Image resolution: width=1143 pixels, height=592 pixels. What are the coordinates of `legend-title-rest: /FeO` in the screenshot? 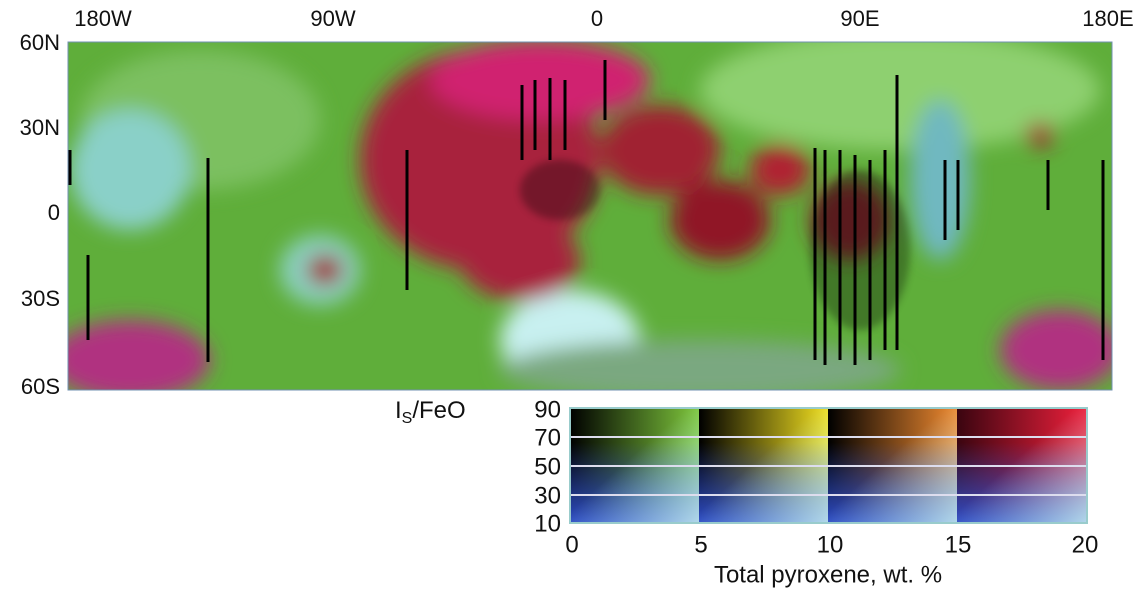 It's located at (438, 410).